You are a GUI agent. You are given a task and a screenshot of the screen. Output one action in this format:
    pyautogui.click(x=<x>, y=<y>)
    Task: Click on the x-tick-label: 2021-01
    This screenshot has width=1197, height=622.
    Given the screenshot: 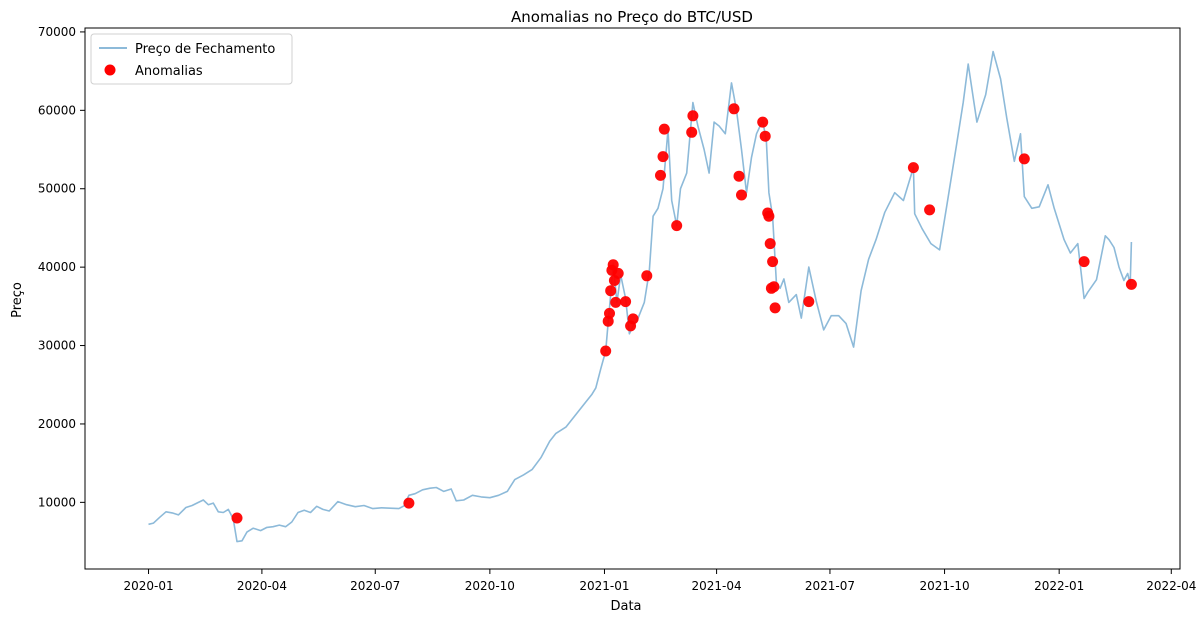 What is the action you would take?
    pyautogui.click(x=604, y=586)
    